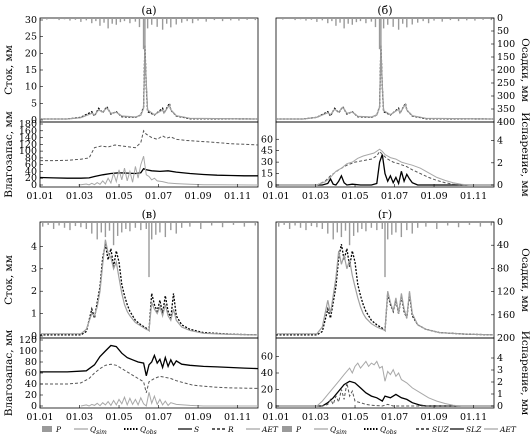  I want to click on y2-axis-label: Осадки, мм, so click(525, 280).